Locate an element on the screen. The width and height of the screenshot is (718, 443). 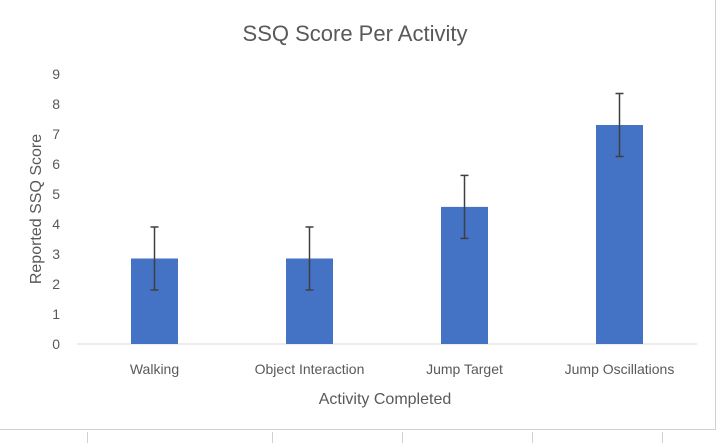
x-tick-label: Walking is located at coordinates (154, 369).